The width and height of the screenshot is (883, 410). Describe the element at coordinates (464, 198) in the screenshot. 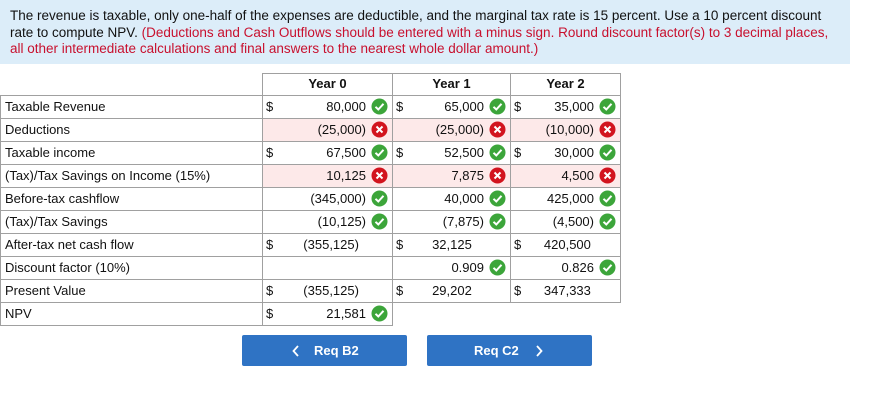

I see `amount: 40,000` at that location.